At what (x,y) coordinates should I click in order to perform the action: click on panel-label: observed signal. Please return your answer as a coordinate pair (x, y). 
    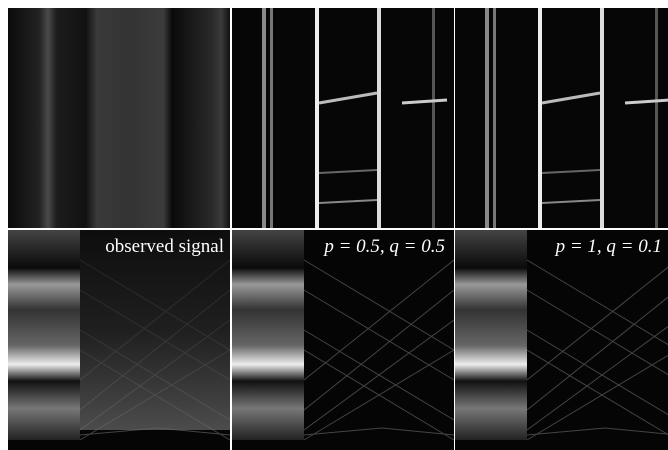
    Looking at the image, I should click on (164, 246).